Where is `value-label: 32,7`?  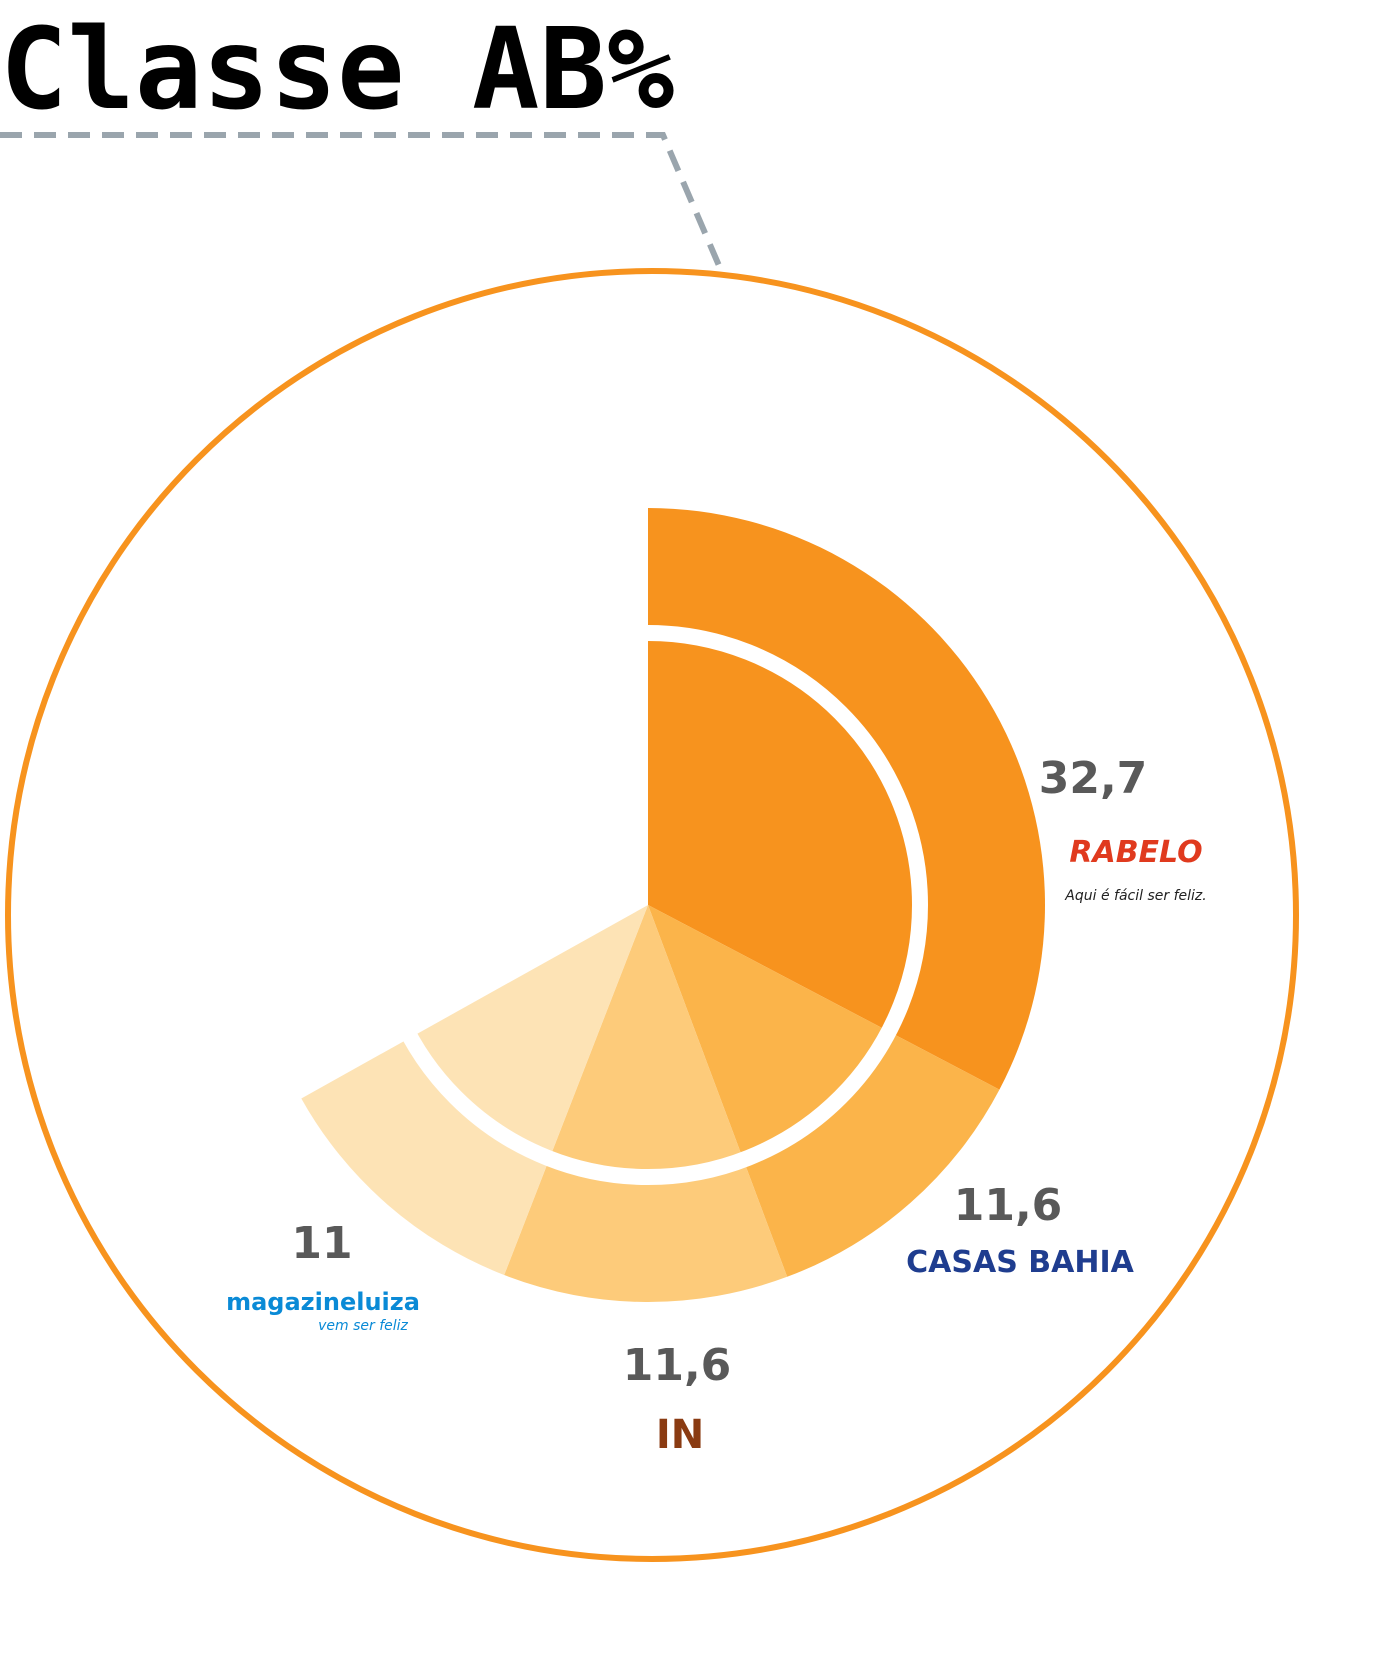
value-label: 32,7 is located at coordinates (1093, 778).